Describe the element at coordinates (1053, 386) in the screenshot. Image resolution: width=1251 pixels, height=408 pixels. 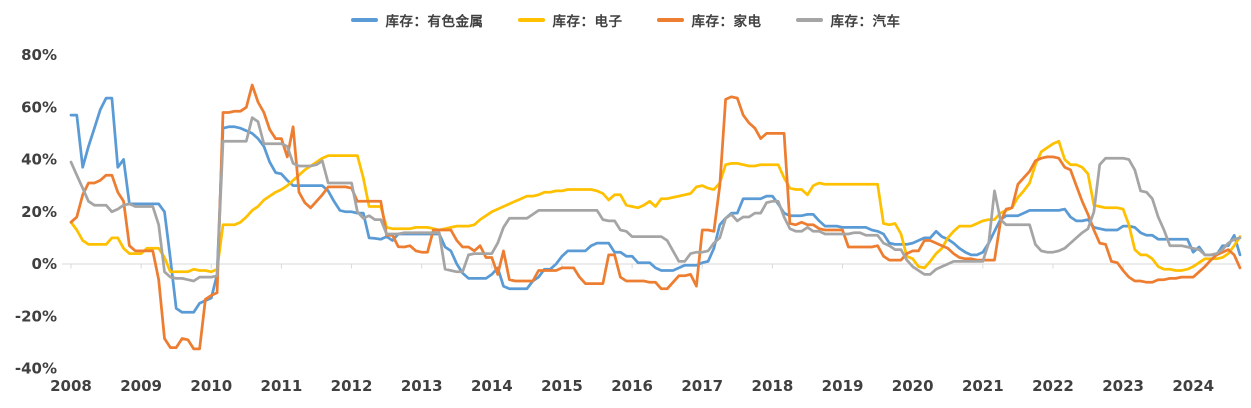
I see `x-axis-label: 2022` at that location.